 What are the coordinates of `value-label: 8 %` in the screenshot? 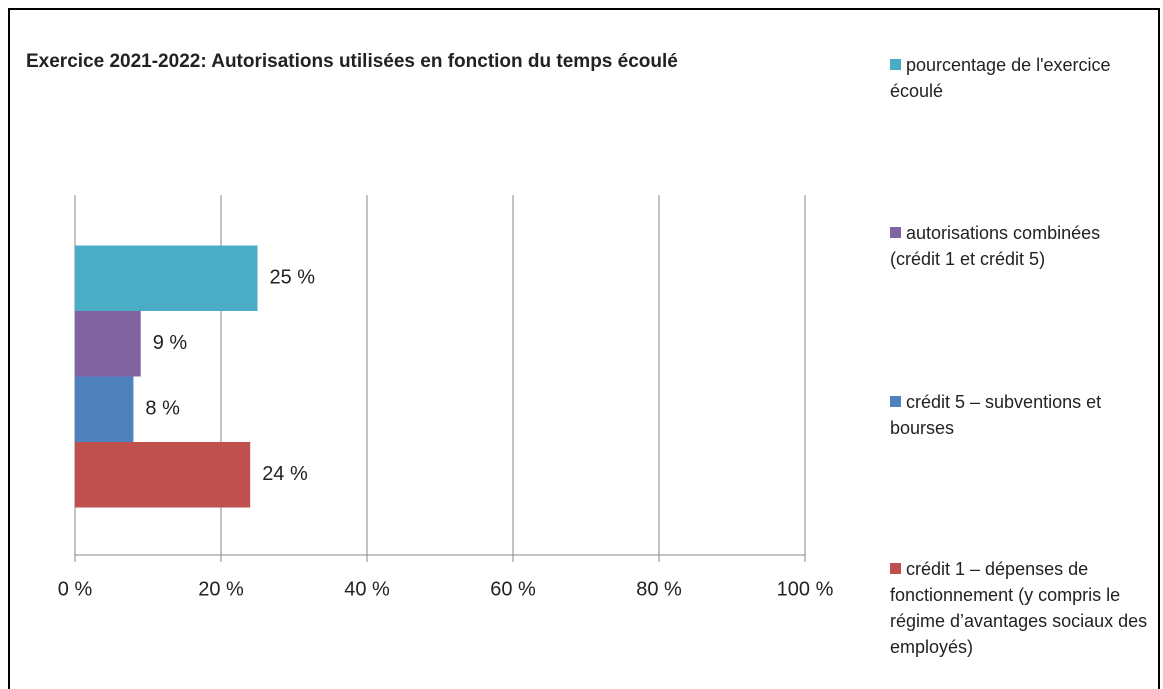 It's located at (162, 409).